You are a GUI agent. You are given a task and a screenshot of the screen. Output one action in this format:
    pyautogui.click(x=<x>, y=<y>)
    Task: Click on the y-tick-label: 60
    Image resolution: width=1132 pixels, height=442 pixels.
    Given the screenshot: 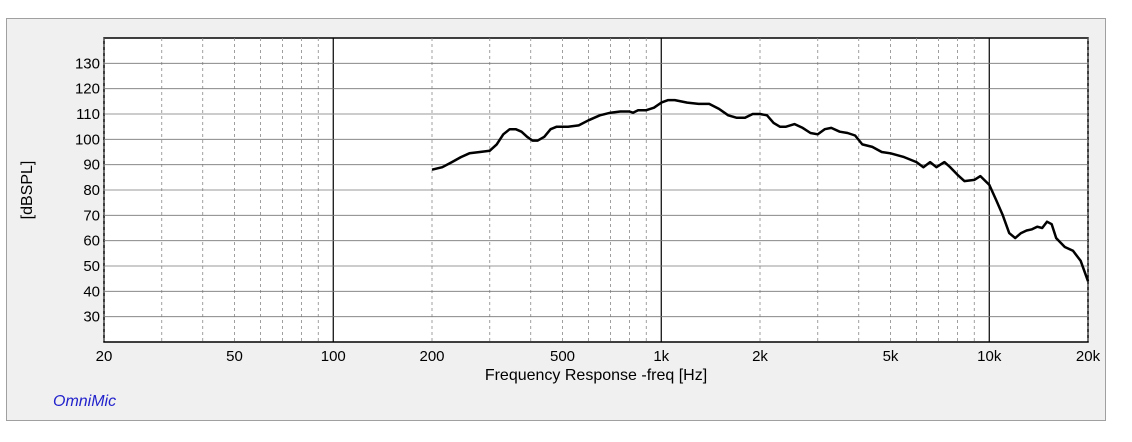 What is the action you would take?
    pyautogui.click(x=91, y=241)
    